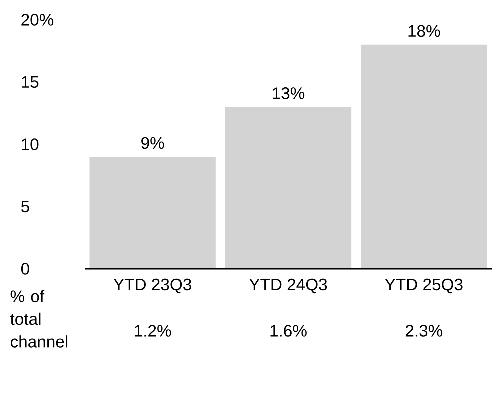  Describe the element at coordinates (153, 331) in the screenshot. I see `text: 1.2%` at that location.